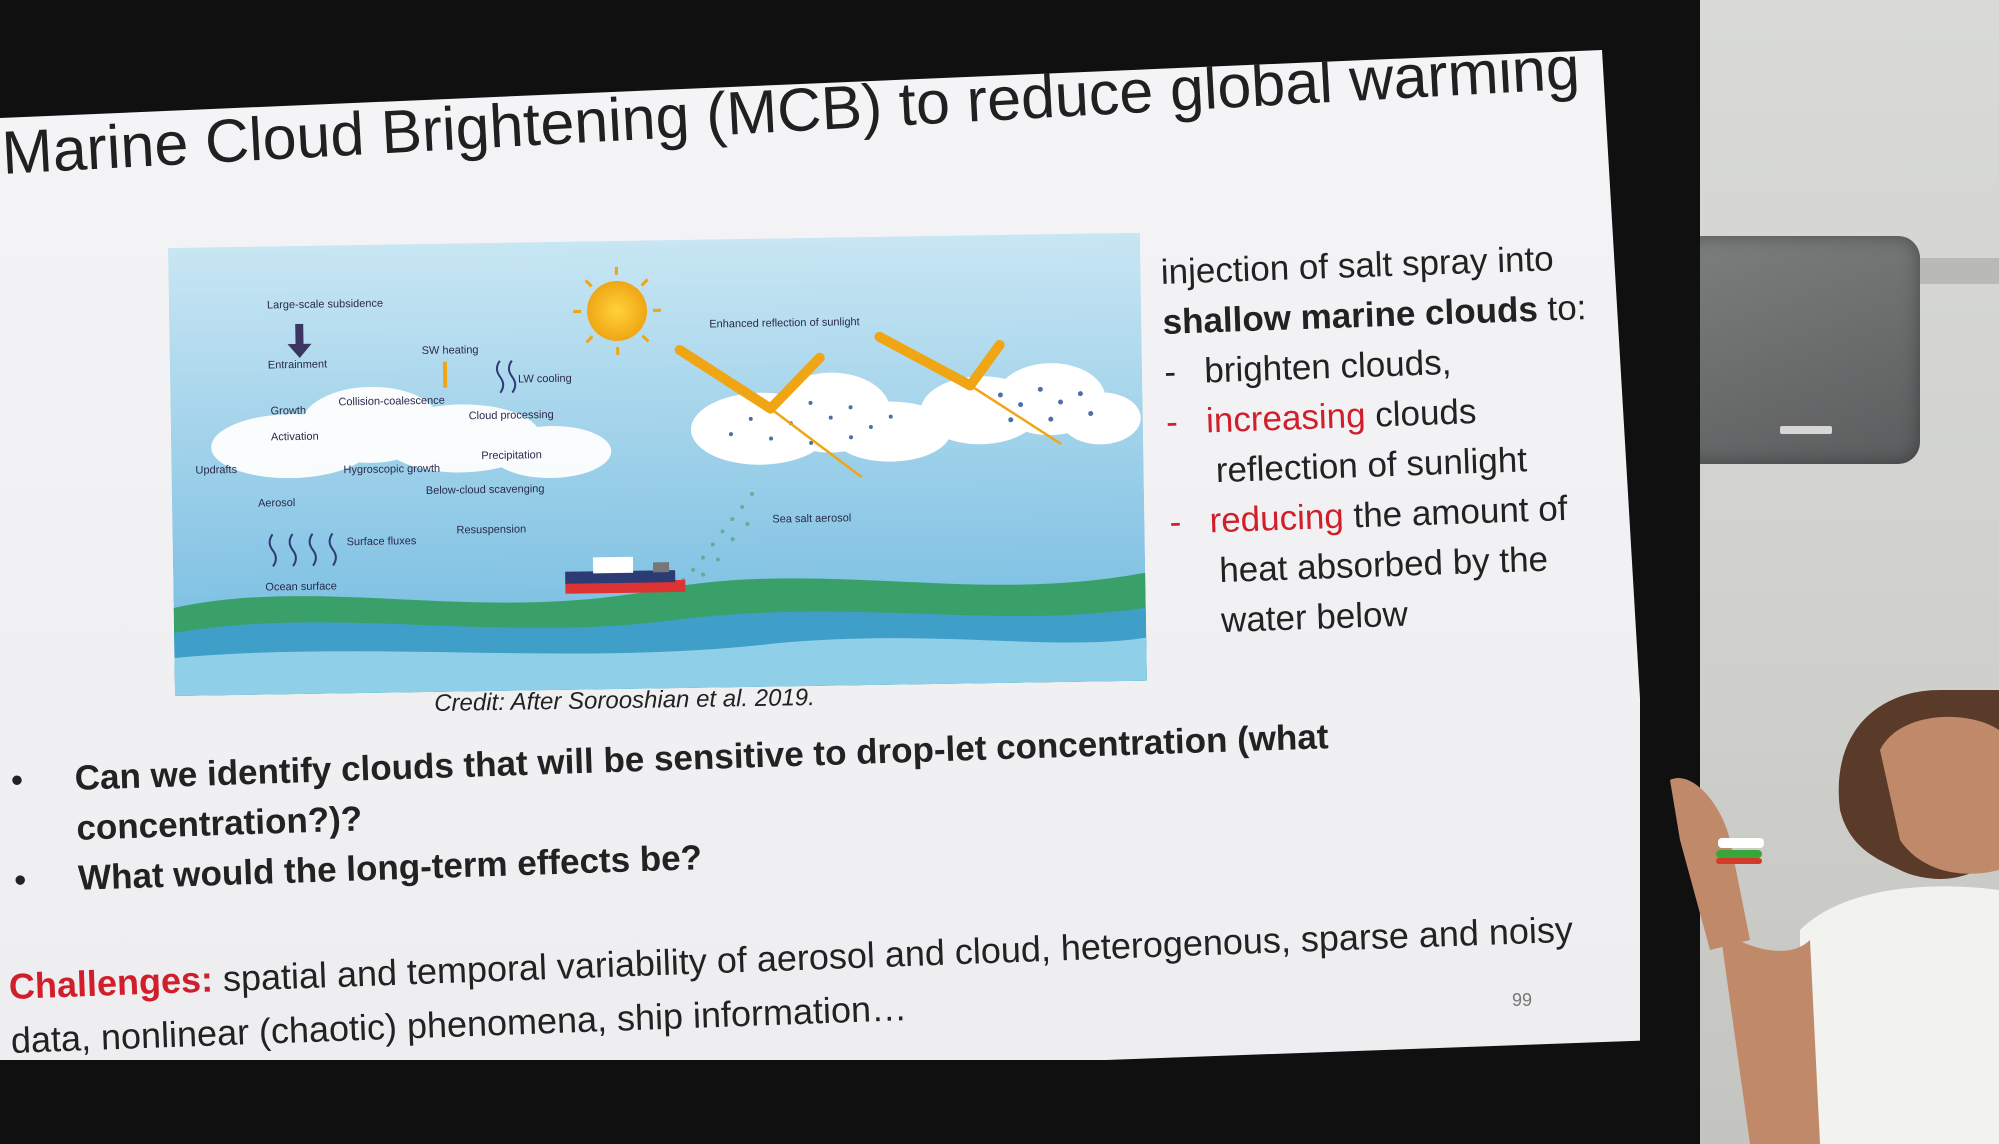  What do you see at coordinates (1522, 1000) in the screenshot?
I see `page-number: 99` at bounding box center [1522, 1000].